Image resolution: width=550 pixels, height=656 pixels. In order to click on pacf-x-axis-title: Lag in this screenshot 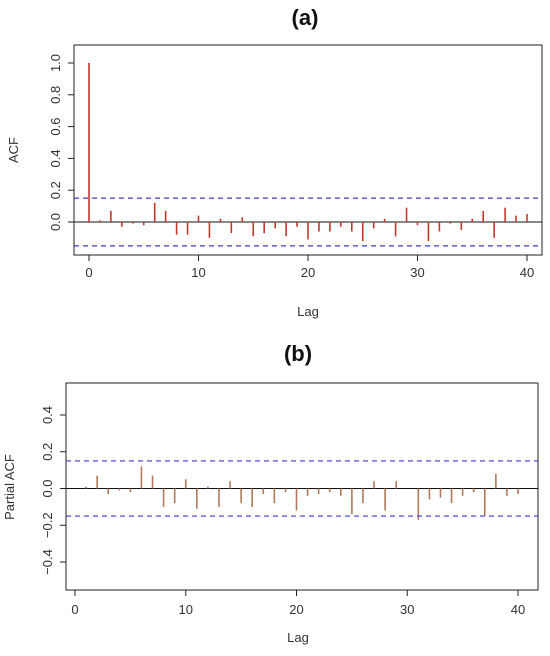, I will do `click(298, 637)`.